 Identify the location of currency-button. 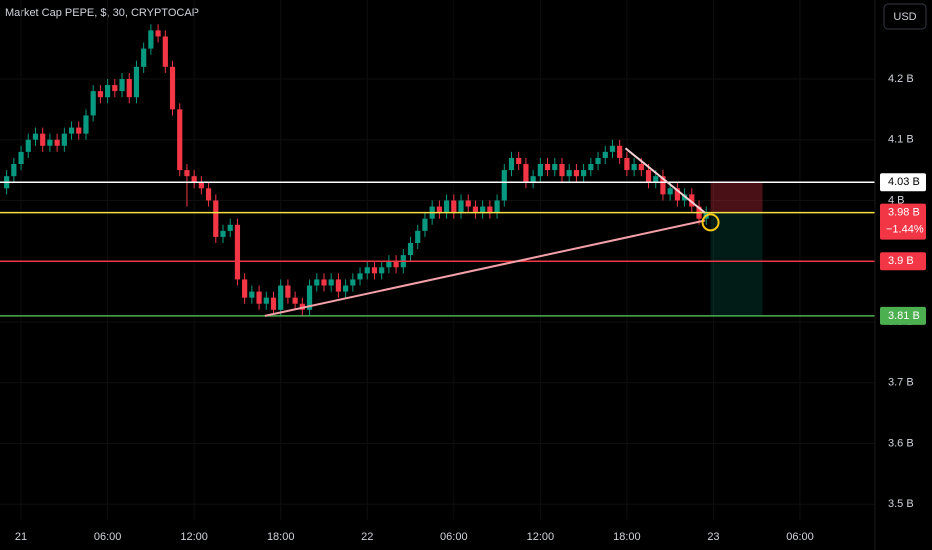
(905, 16).